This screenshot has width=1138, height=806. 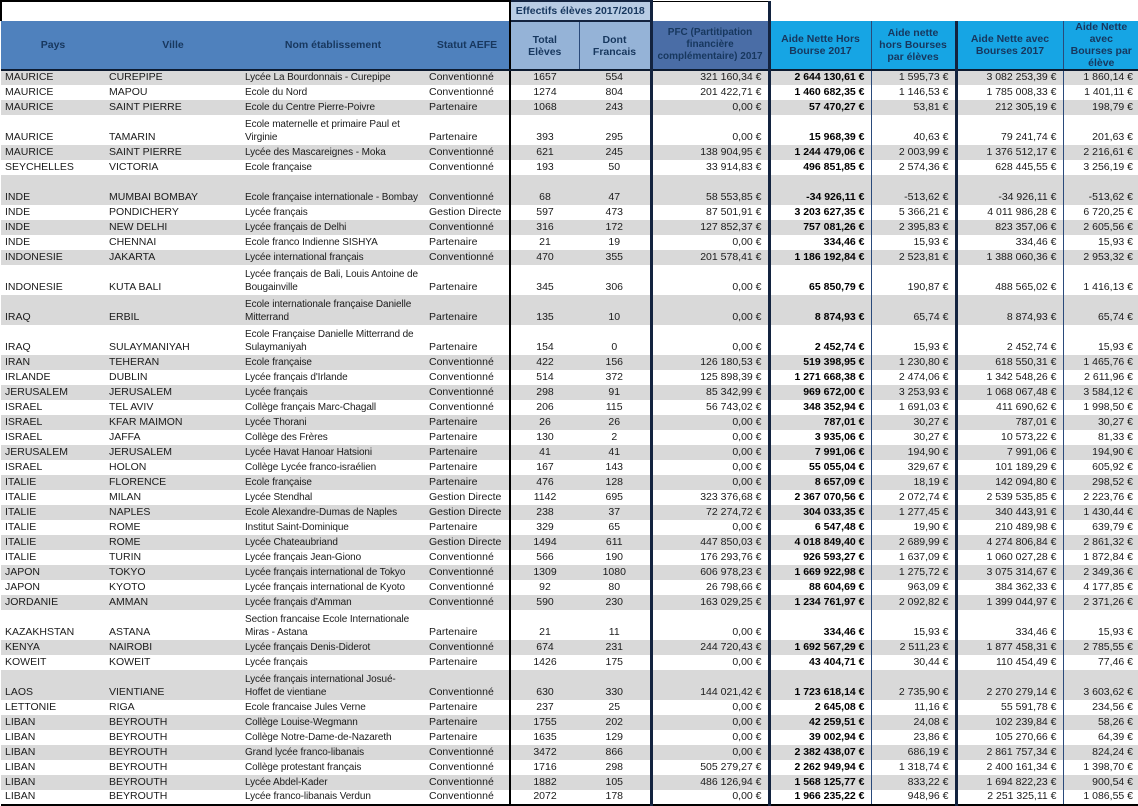 I want to click on cell-aab: 2 452,74 €, so click(x=1009, y=340).